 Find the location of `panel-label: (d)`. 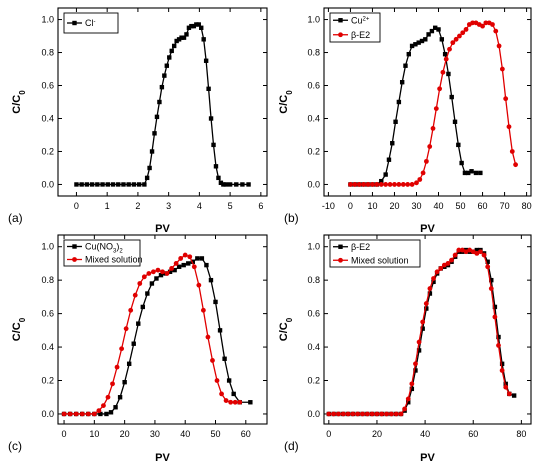

panel-label: (d) is located at coordinates (291, 446).